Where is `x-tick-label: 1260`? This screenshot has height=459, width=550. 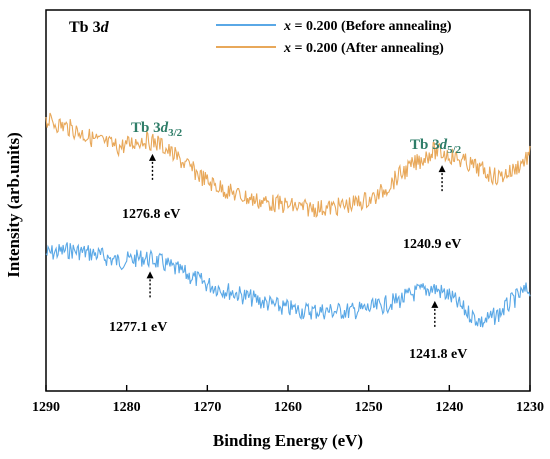
x-tick-label: 1260 is located at coordinates (288, 407).